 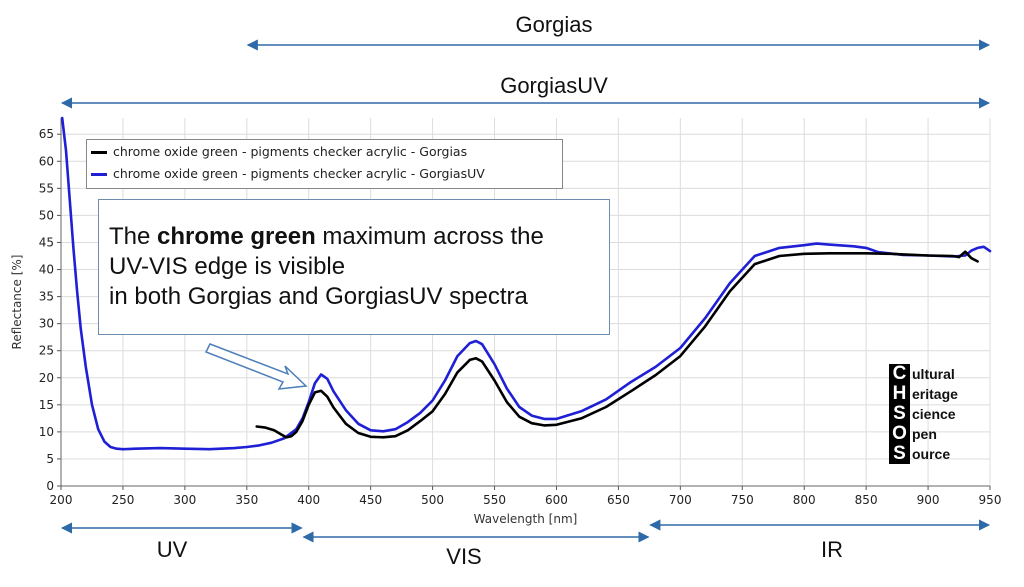 I want to click on x-tick-label: 600, so click(x=556, y=500).